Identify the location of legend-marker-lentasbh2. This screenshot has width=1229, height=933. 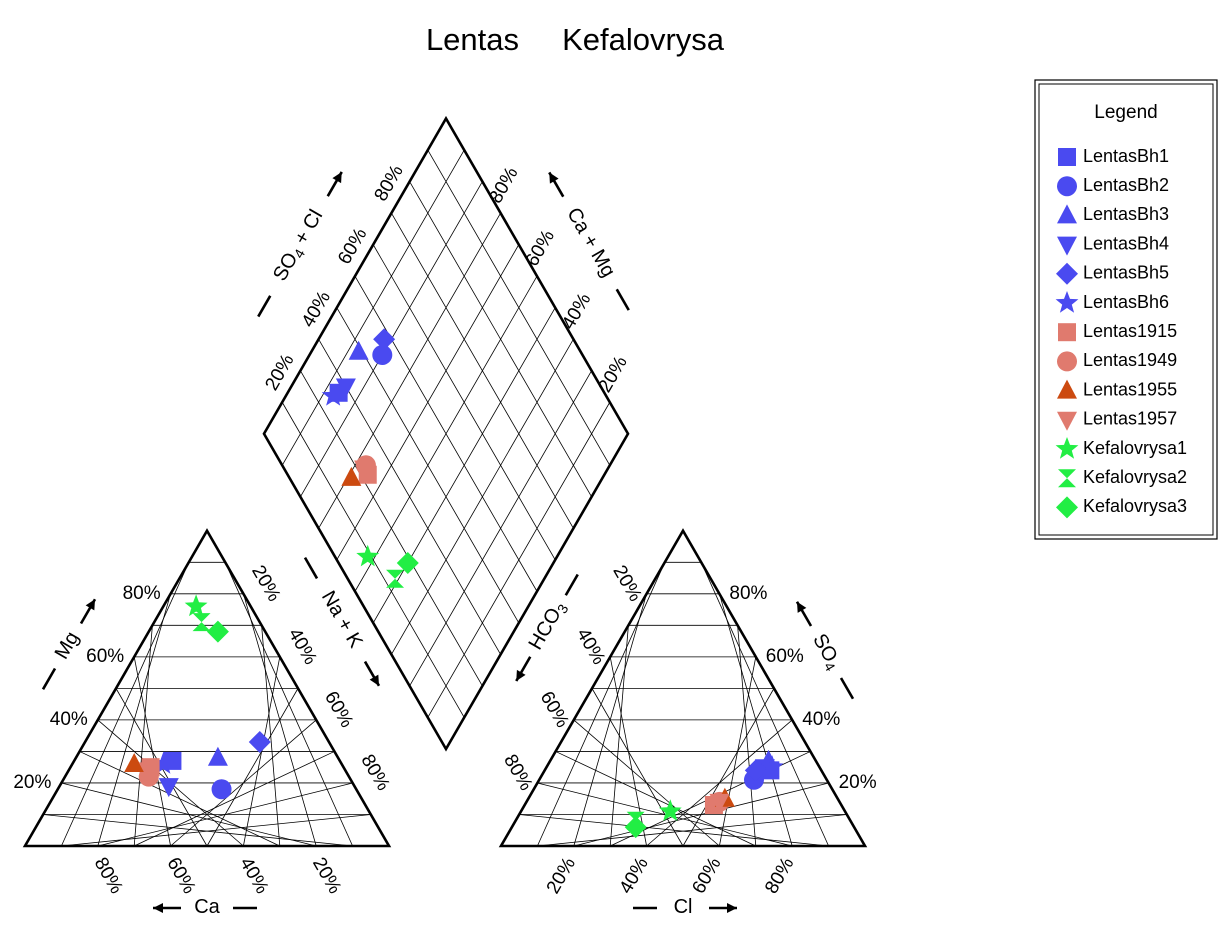
(1067, 186).